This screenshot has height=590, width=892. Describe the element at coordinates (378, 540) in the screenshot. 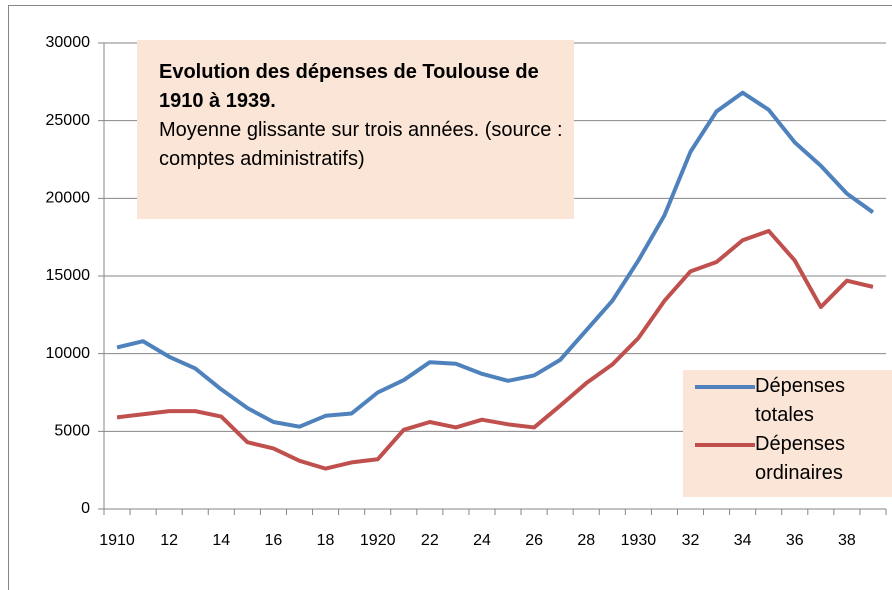

I see `x-tick-label: 1920` at that location.